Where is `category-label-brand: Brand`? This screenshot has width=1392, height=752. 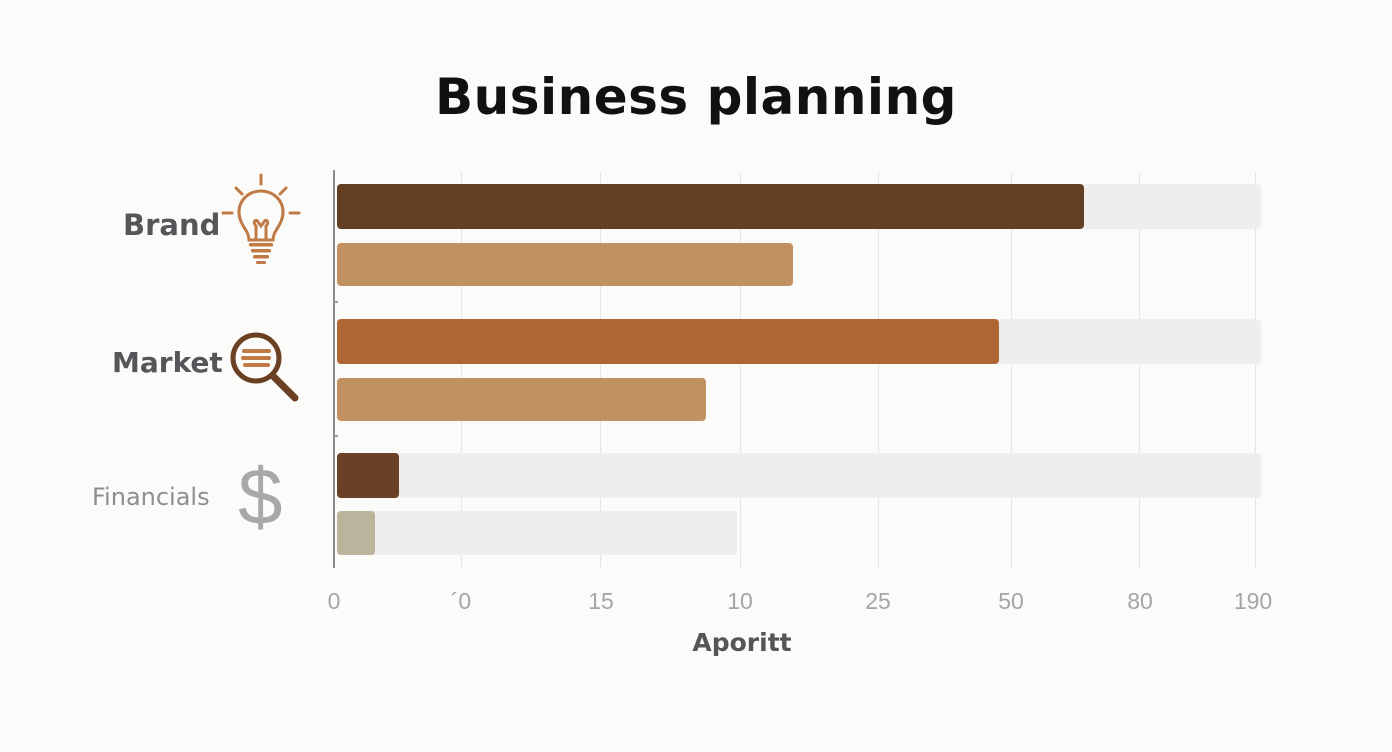
category-label-brand: Brand is located at coordinates (172, 225).